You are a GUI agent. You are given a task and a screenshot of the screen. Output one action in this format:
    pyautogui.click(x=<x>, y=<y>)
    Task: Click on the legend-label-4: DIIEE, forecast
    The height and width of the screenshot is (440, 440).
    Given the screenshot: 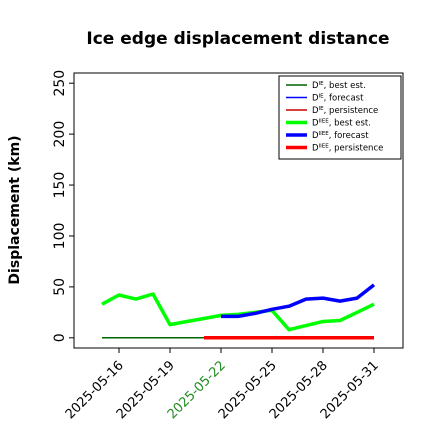 What is the action you would take?
    pyautogui.click(x=340, y=136)
    